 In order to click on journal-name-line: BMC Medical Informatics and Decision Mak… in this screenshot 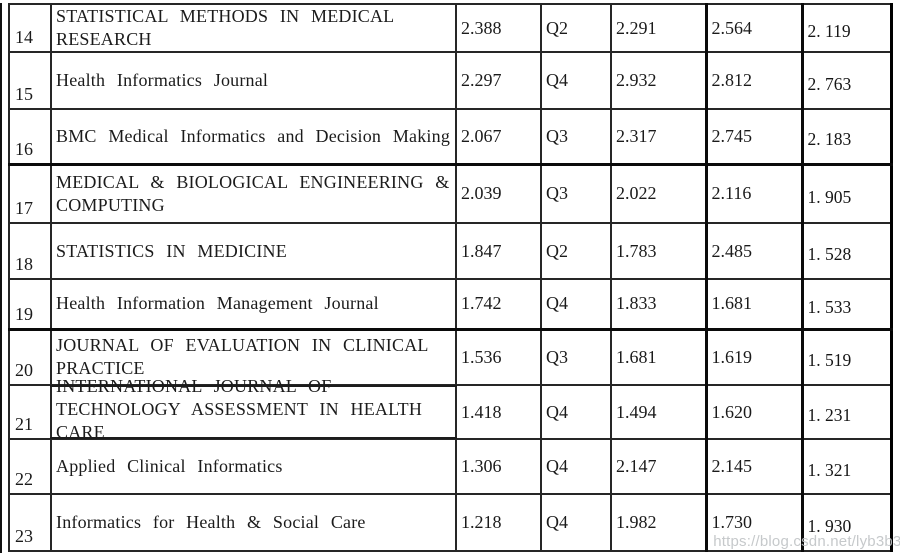, I will do `click(253, 135)`.